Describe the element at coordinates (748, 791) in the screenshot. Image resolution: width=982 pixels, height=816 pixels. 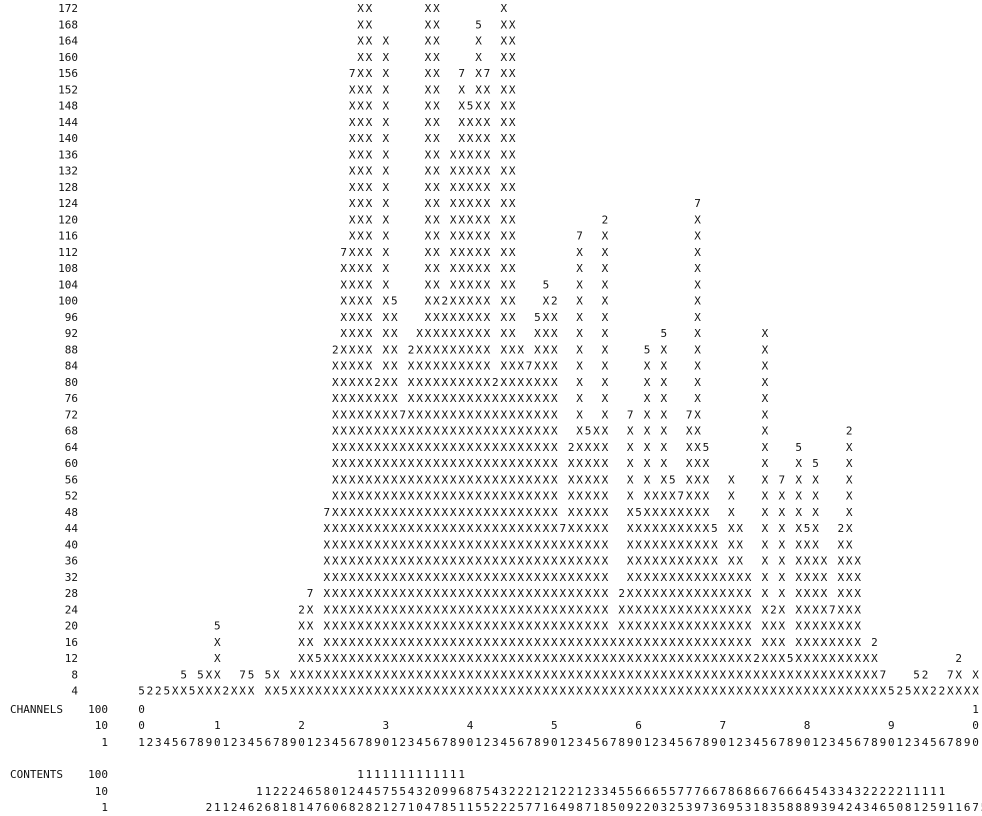
I see `contents-tens-row-digit: 8` at that location.